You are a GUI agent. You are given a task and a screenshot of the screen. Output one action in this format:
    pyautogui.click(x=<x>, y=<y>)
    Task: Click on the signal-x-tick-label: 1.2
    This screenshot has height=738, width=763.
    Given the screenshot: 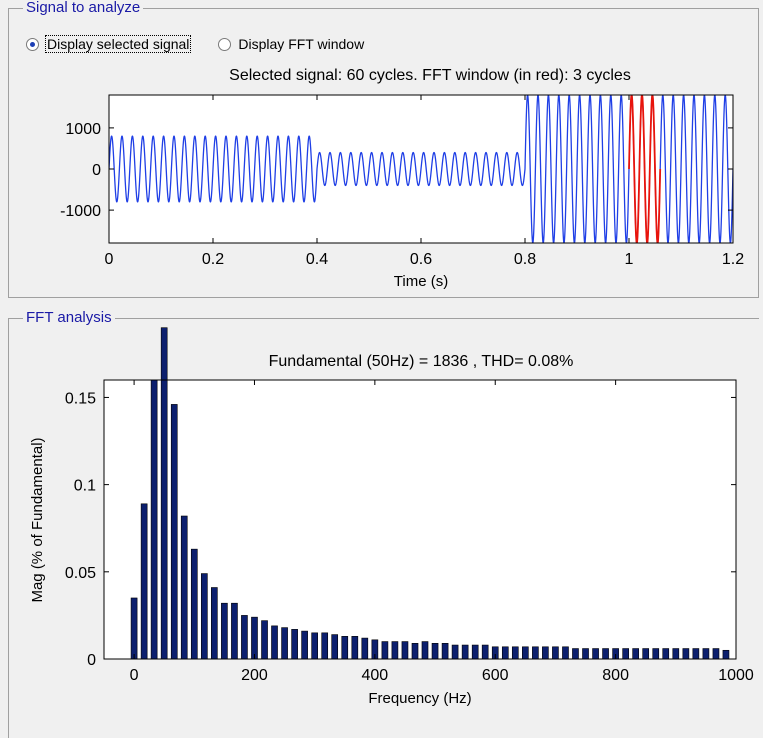 What is the action you would take?
    pyautogui.click(x=733, y=259)
    